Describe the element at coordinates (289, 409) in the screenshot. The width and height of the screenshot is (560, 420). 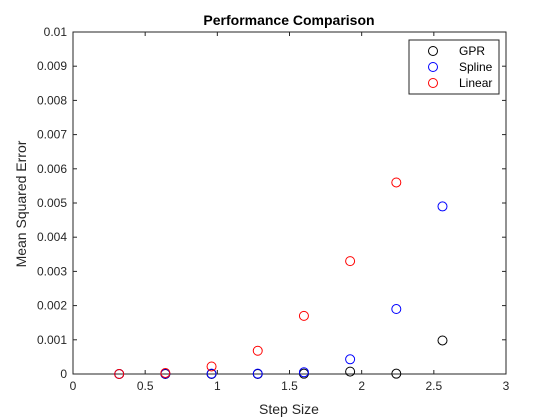
I see `x-axis-title: Step Size` at that location.